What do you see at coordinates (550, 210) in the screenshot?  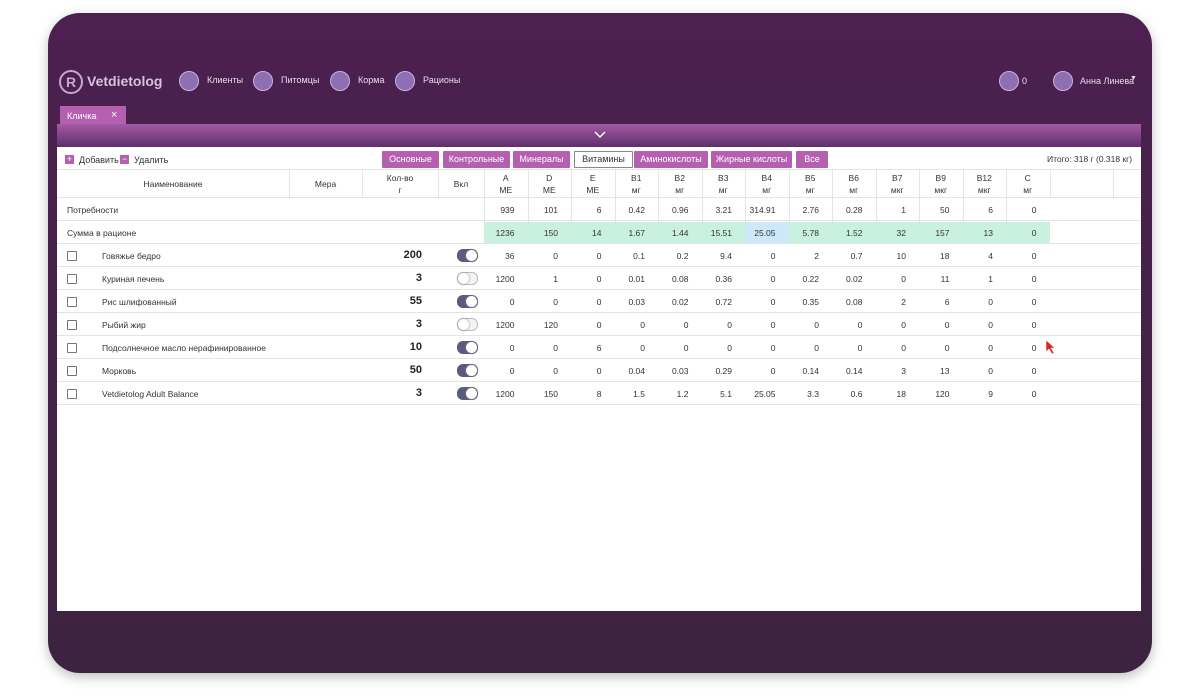 I see `nutrient-value: 101` at bounding box center [550, 210].